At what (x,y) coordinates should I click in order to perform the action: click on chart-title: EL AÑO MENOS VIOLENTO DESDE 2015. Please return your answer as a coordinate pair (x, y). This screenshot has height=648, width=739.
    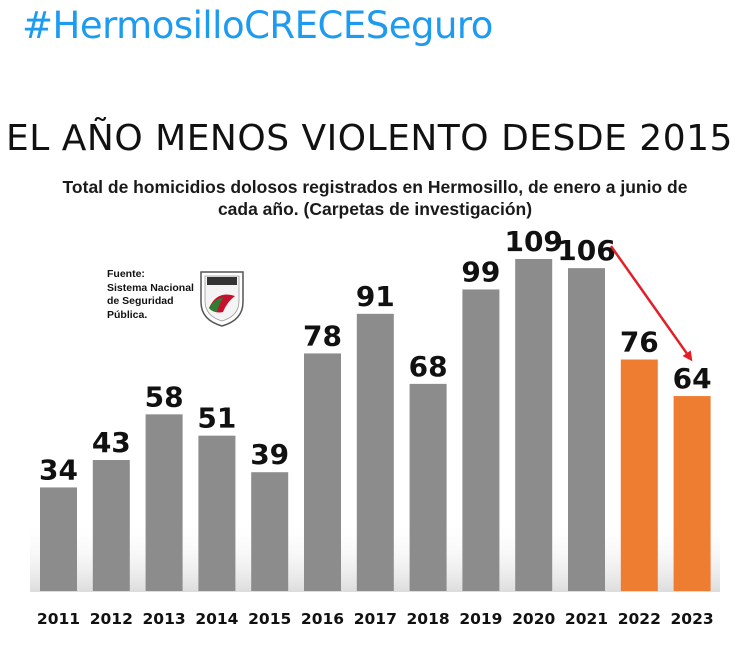
    Looking at the image, I should click on (369, 138).